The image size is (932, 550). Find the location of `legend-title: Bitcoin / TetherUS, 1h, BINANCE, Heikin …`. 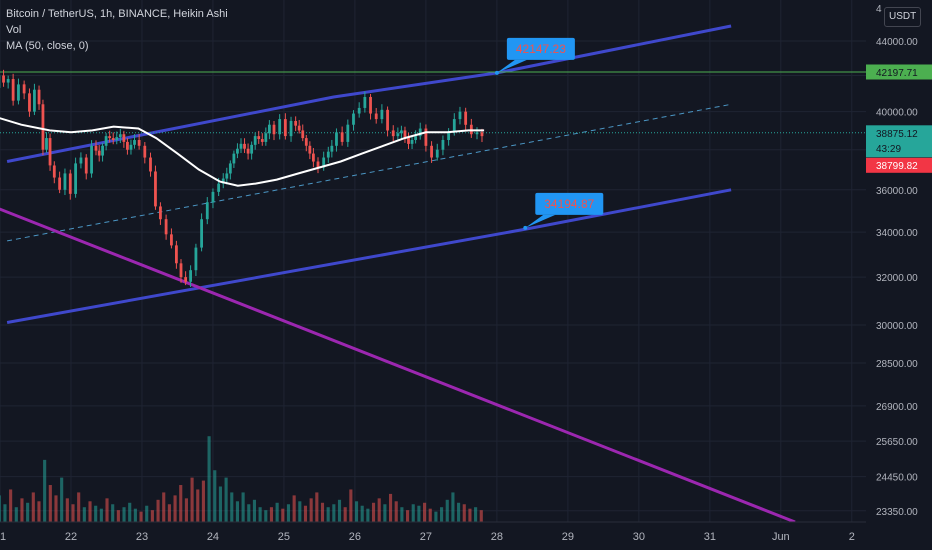

legend-title: Bitcoin / TetherUS, 1h, BINANCE, Heikin … is located at coordinates (117, 14).